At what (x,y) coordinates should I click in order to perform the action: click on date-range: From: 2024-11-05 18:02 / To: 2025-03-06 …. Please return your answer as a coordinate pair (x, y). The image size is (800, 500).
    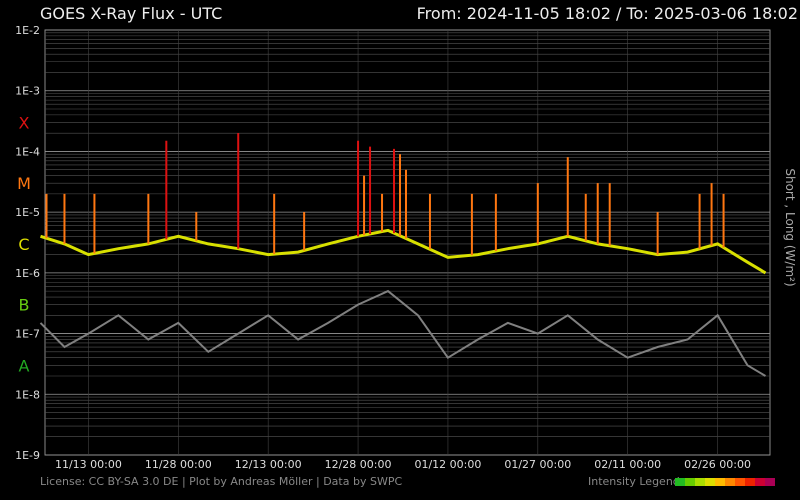
    Looking at the image, I should click on (607, 13).